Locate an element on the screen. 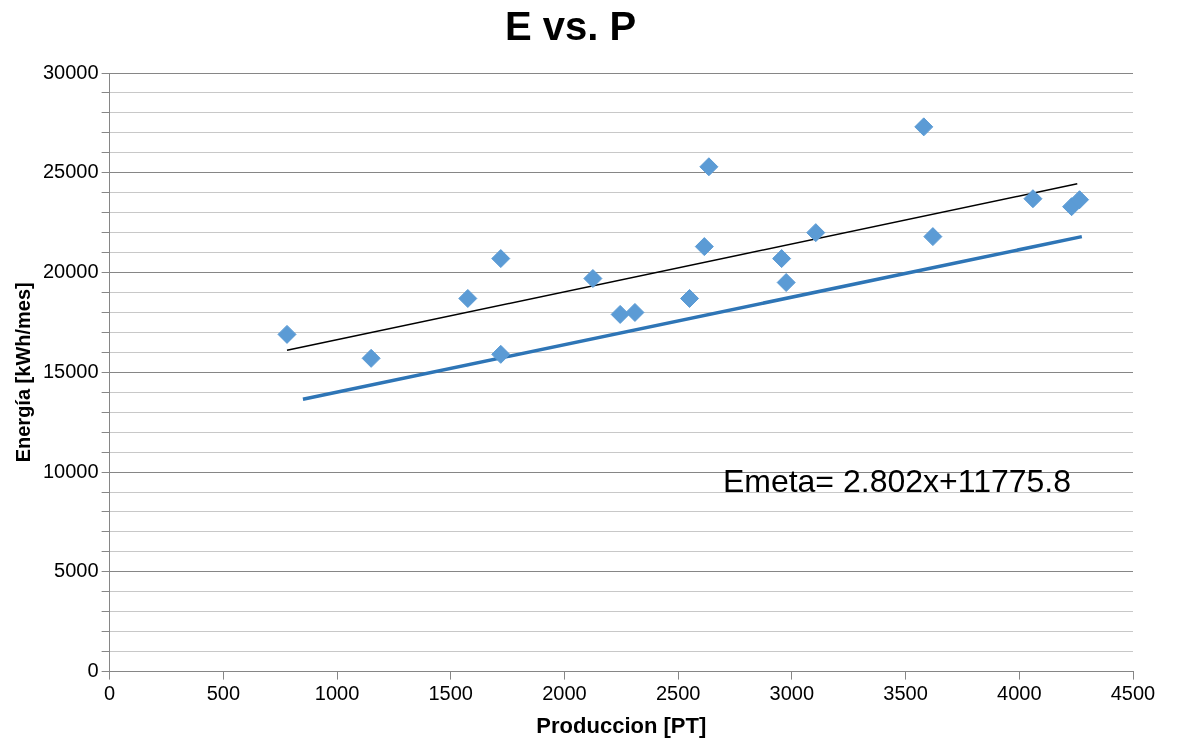  x-tick-label: 500 is located at coordinates (223, 693).